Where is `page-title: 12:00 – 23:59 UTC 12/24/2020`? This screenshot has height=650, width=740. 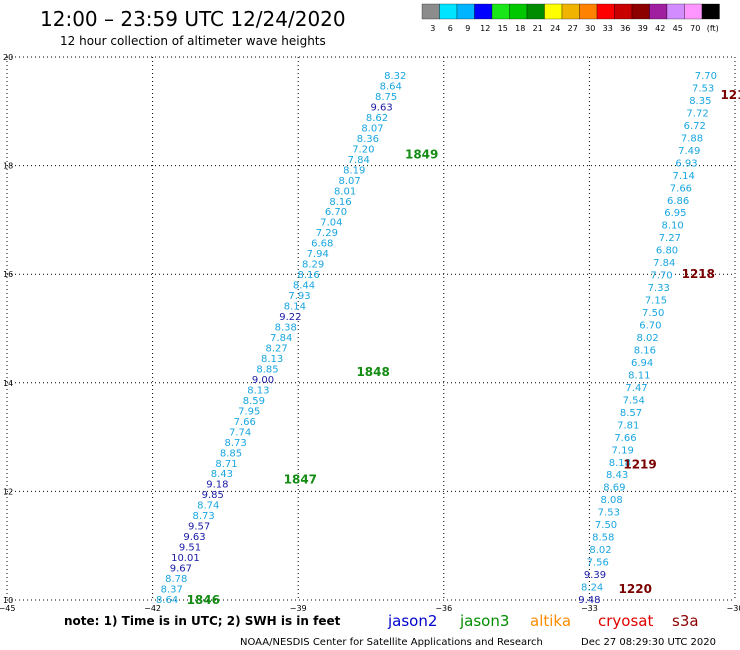 page-title: 12:00 – 23:59 UTC 12/24/2020 is located at coordinates (193, 19).